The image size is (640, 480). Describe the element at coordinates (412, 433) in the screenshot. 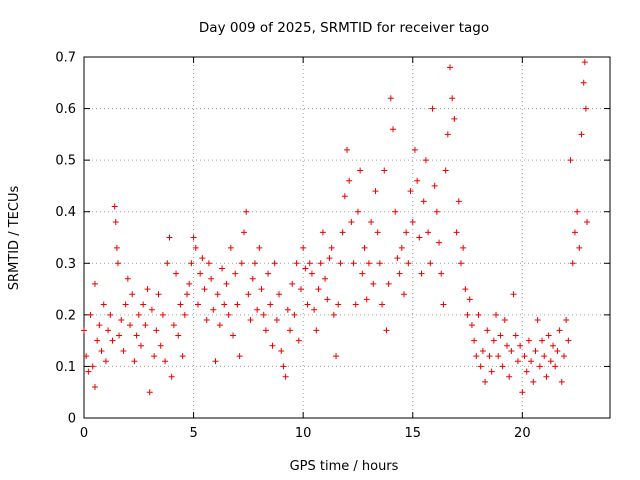

I see `x-tick-label: 15` at that location.